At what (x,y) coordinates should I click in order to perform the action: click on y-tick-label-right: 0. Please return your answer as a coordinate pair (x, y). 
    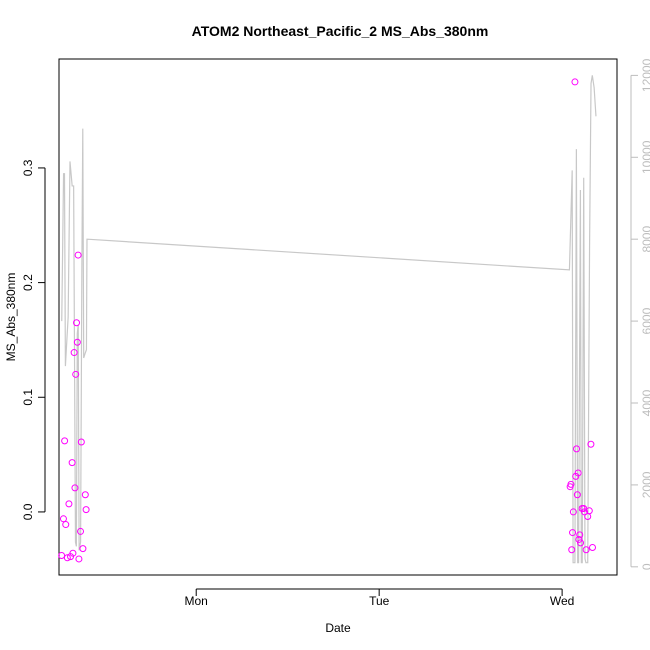
    Looking at the image, I should click on (645, 566).